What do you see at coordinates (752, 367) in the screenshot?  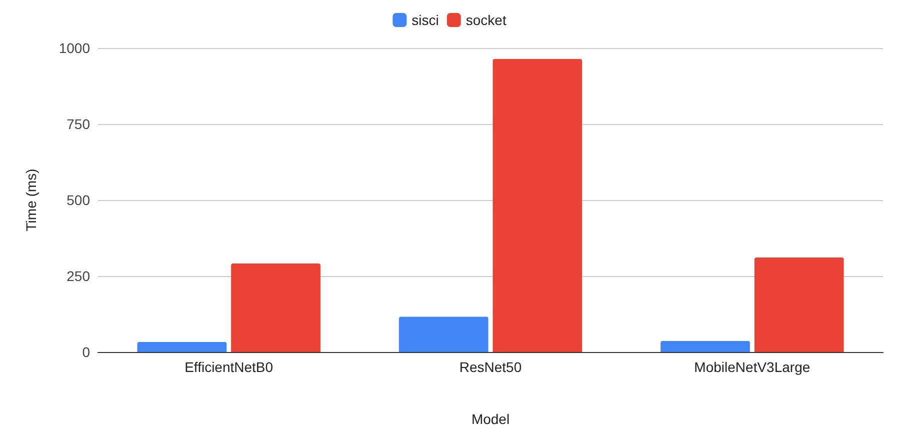 I see `x-tick-label: MobileNetV3Large` at bounding box center [752, 367].